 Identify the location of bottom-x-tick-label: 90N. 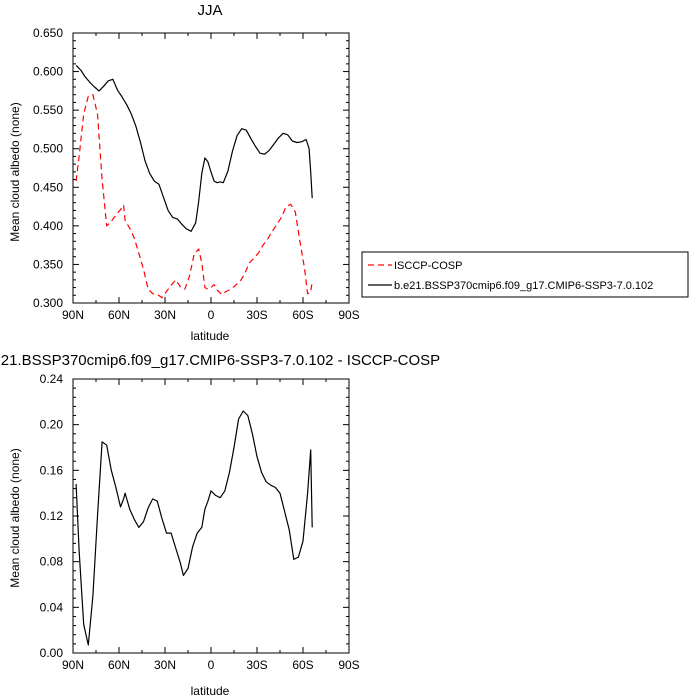
(73, 665).